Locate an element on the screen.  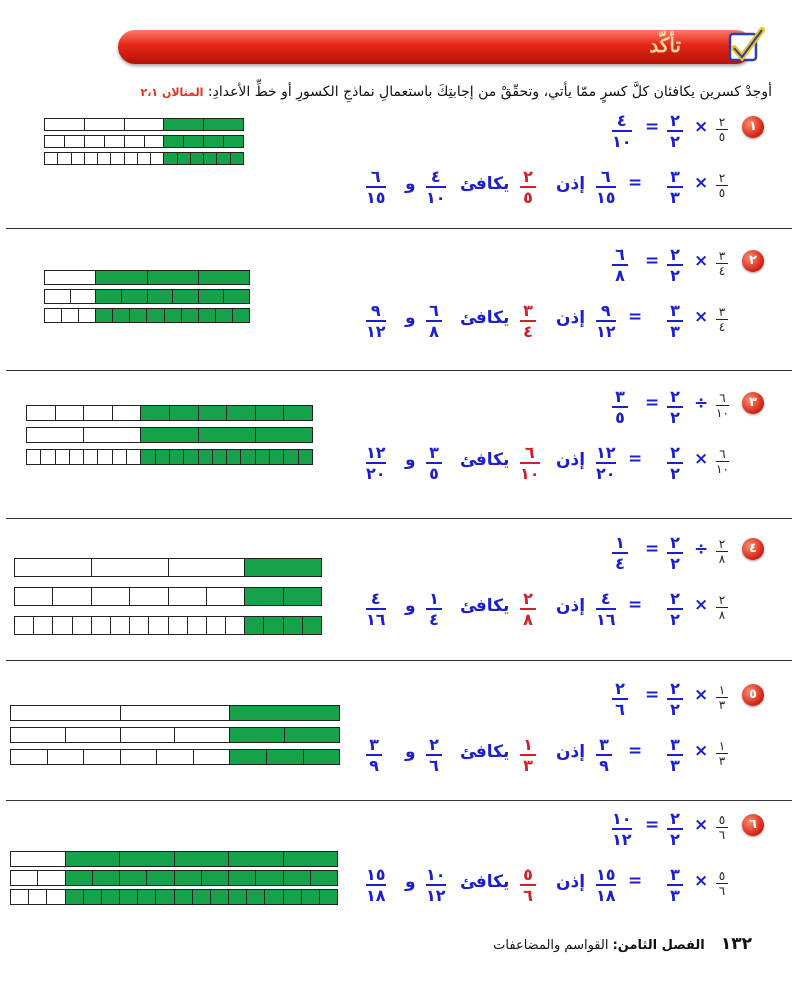
then-label: إذن is located at coordinates (571, 184).